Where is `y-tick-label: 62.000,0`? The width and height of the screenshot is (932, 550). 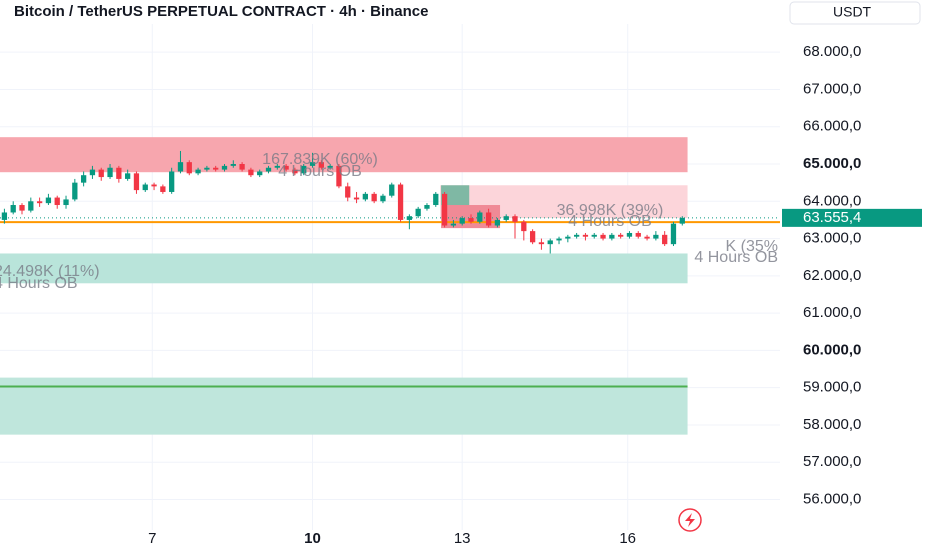
y-tick-label: 62.000,0 is located at coordinates (832, 275).